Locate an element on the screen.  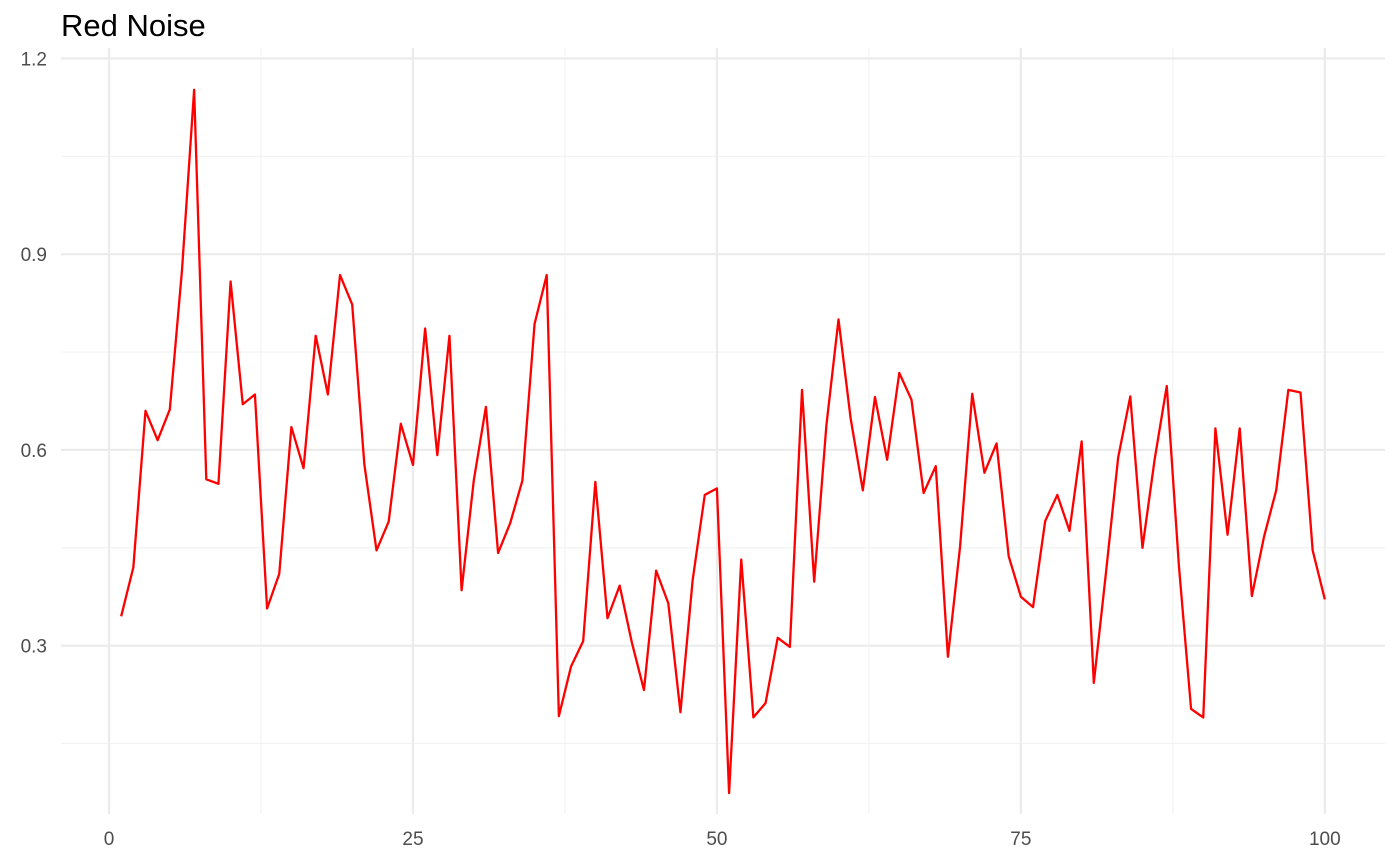
x-tick-label: 50 is located at coordinates (716, 839).